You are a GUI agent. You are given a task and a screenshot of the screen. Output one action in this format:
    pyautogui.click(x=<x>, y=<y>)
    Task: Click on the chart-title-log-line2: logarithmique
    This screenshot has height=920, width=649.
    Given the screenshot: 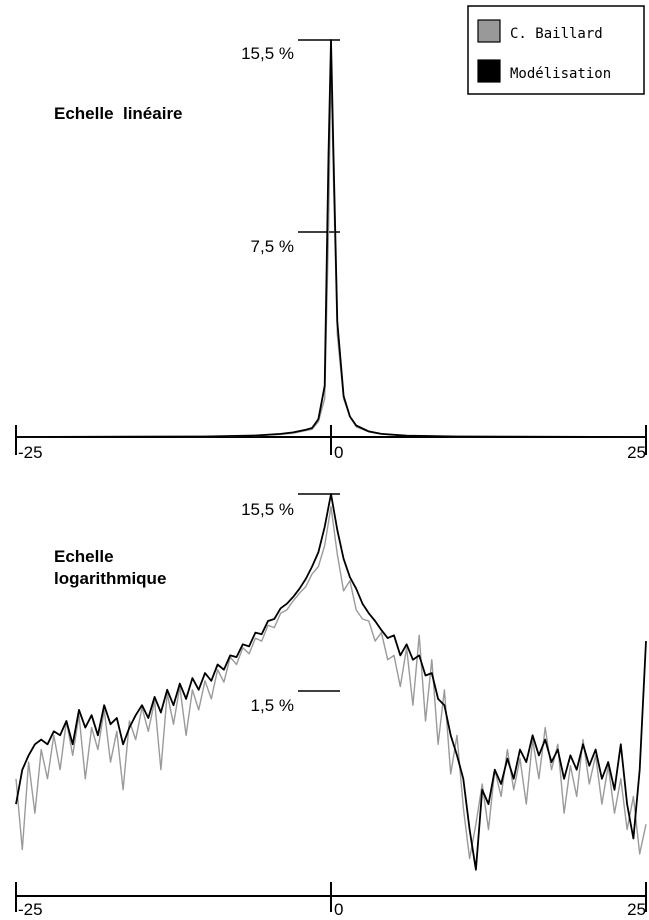 What is the action you would take?
    pyautogui.click(x=110, y=578)
    